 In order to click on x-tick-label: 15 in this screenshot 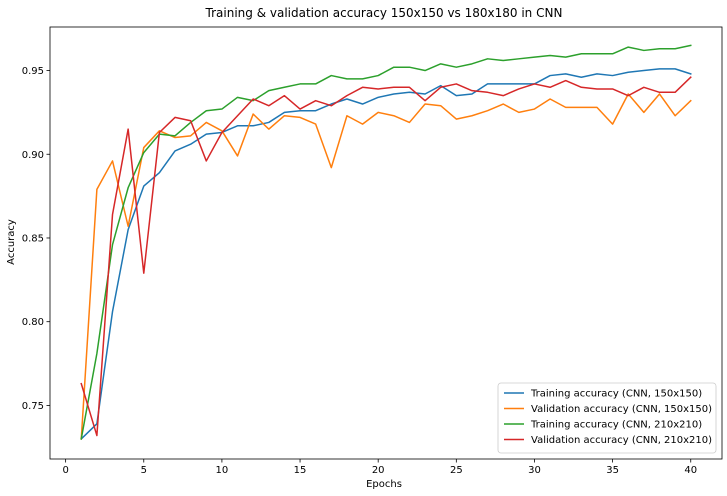, I will do `click(300, 470)`.